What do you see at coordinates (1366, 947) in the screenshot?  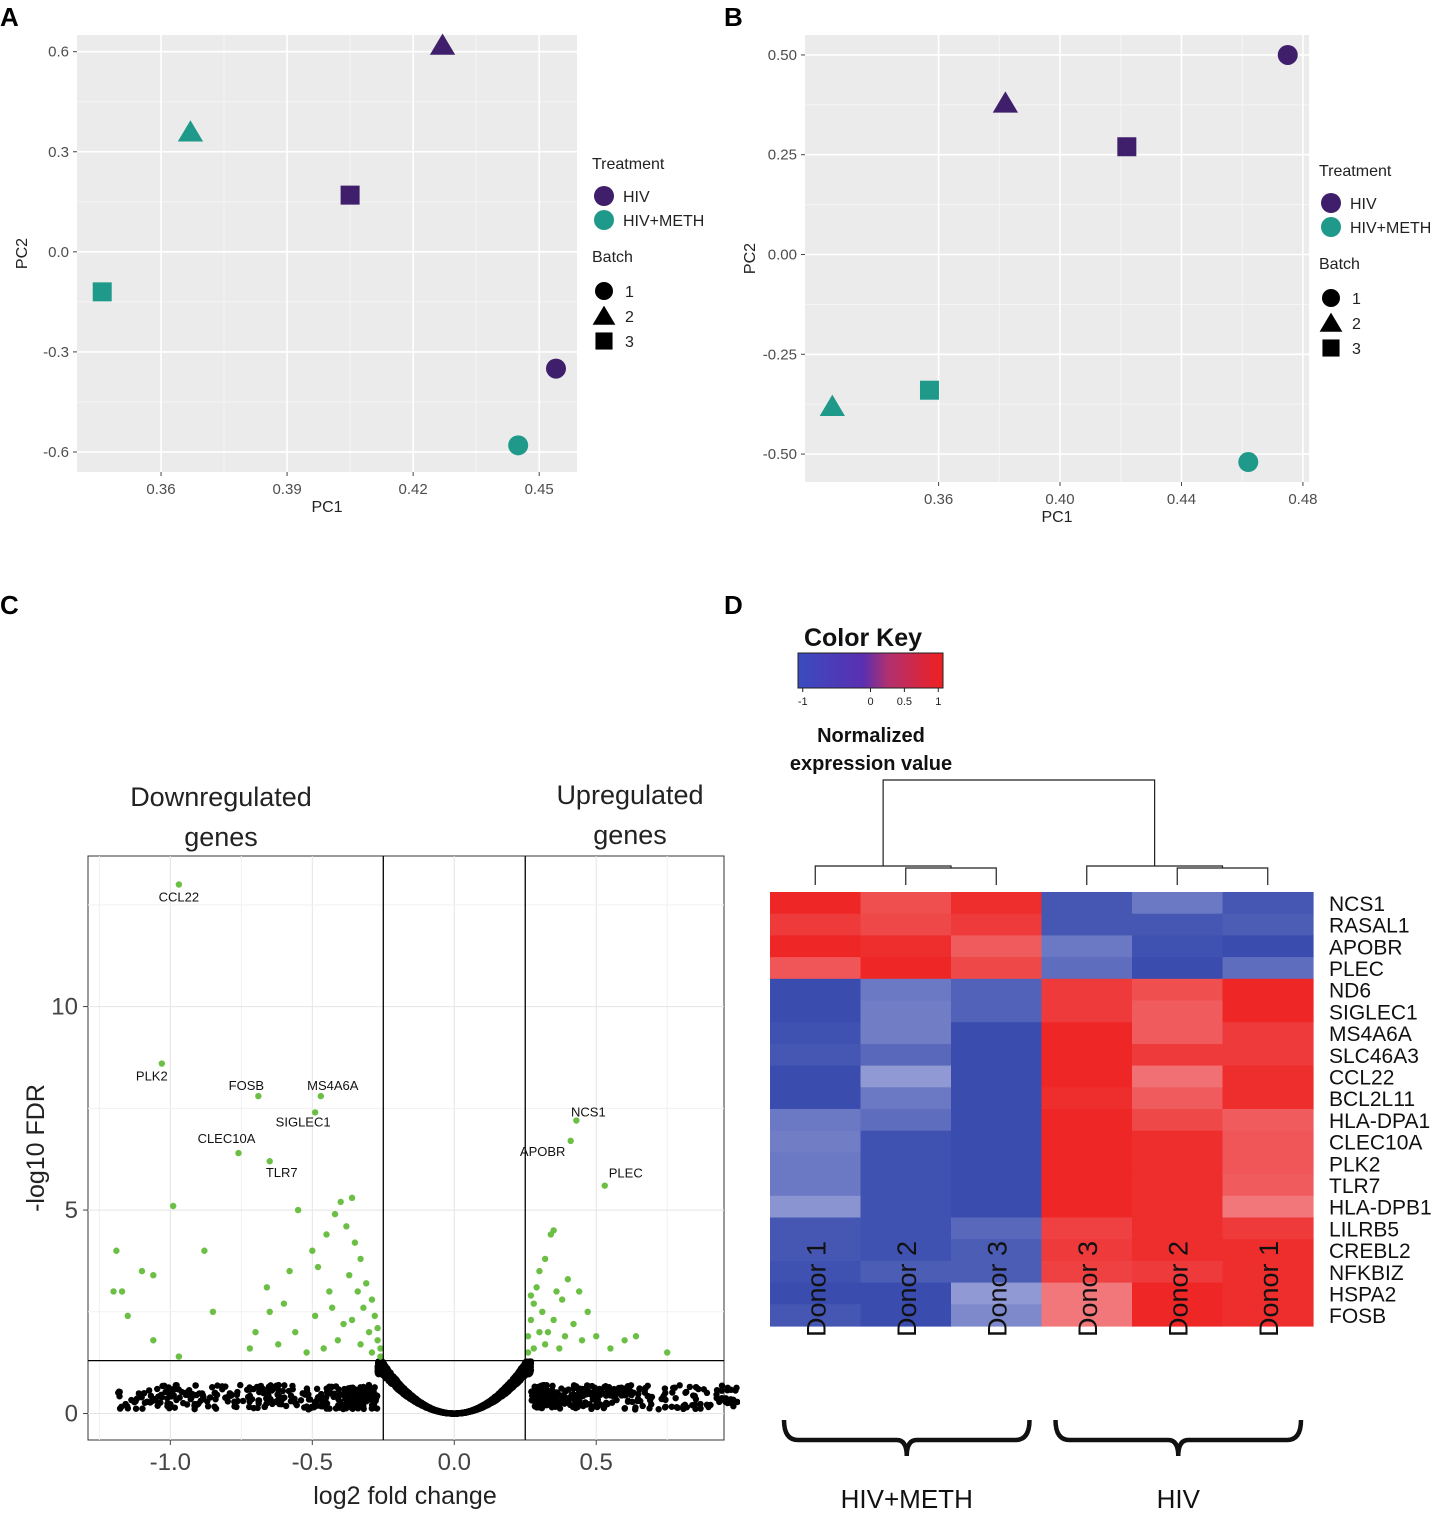 I see `gene-label: APOBR` at bounding box center [1366, 947].